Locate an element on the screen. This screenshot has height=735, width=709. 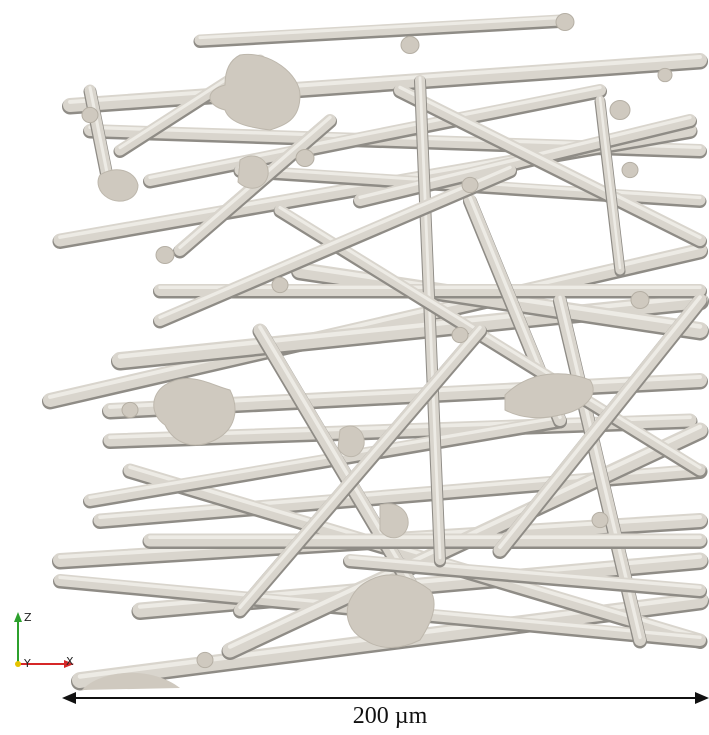
axis-y-label: Y is located at coordinates (27, 663).